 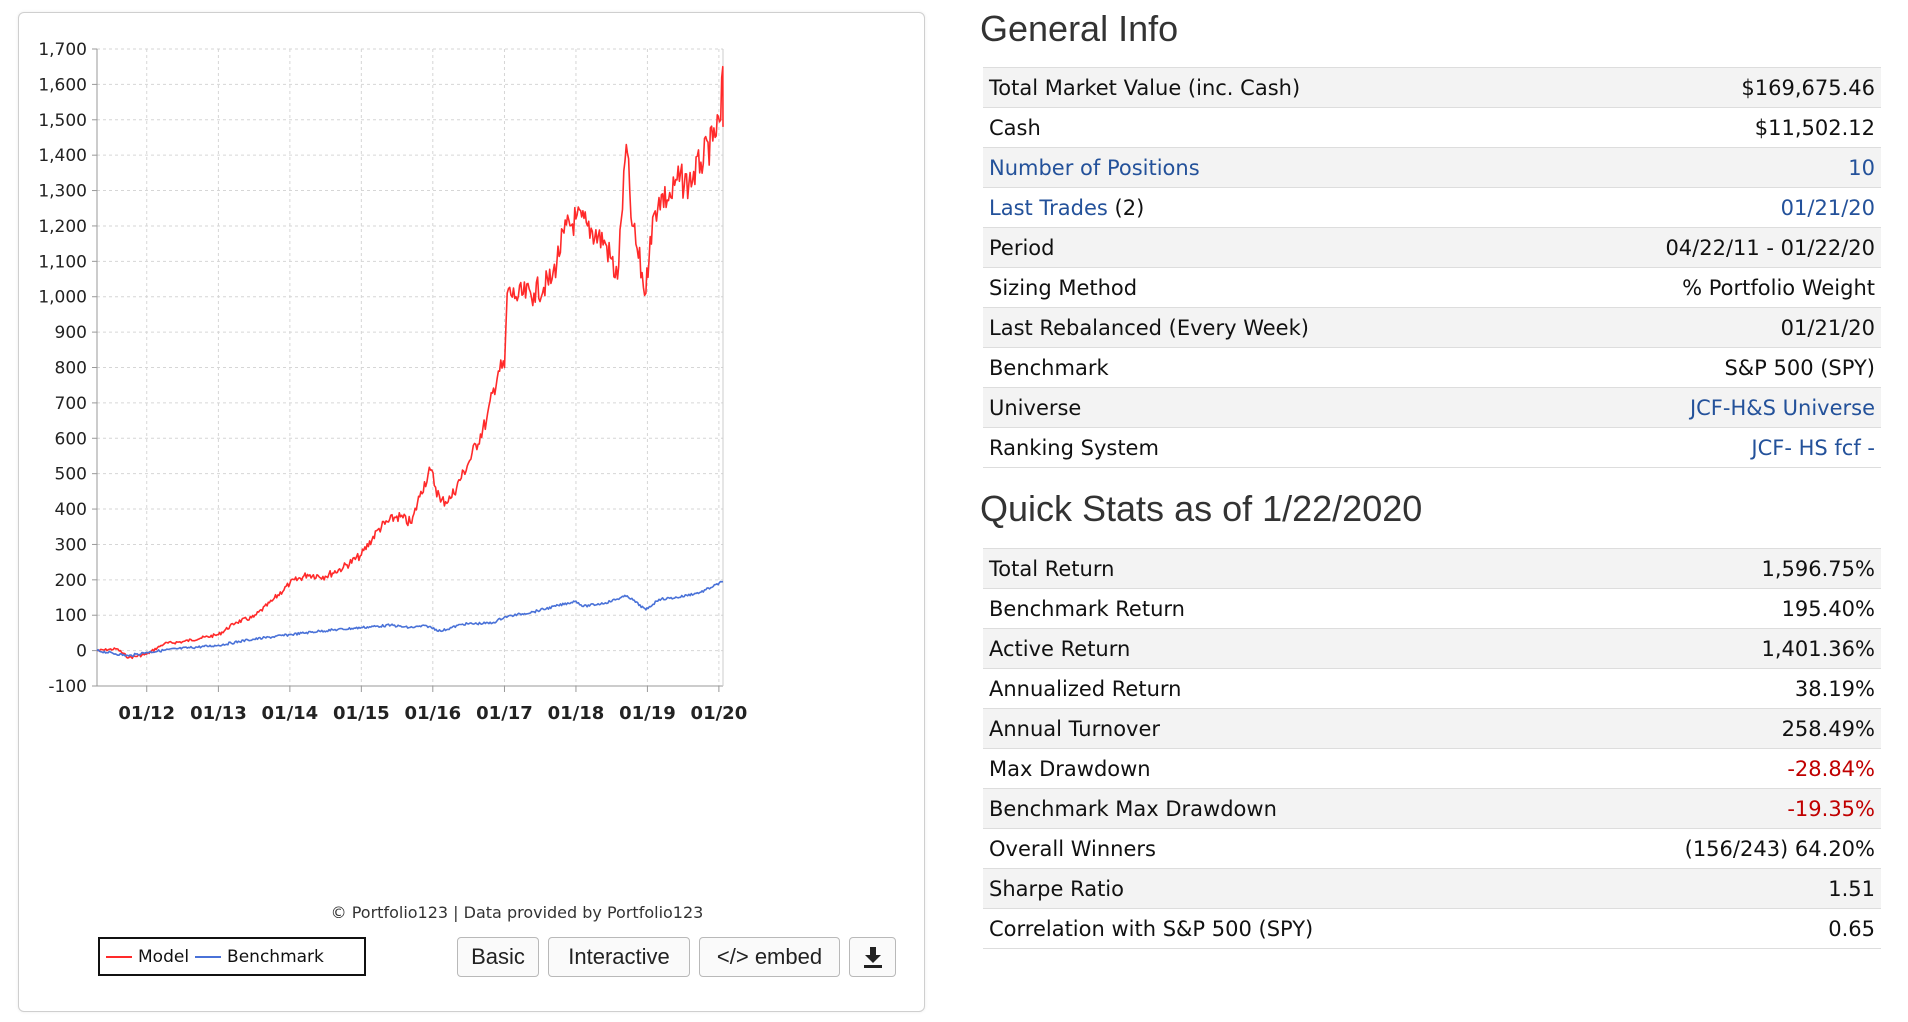 I want to click on last-trades-link: Last Trades, so click(x=1048, y=207).